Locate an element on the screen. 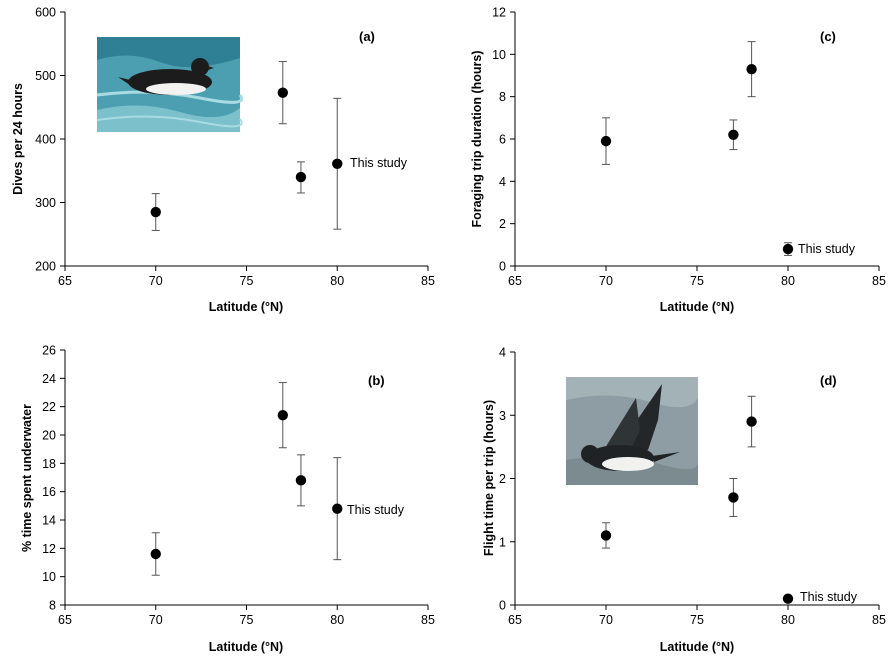 The width and height of the screenshot is (888, 657). panel-d-y-tick-label: 3 is located at coordinates (502, 416).